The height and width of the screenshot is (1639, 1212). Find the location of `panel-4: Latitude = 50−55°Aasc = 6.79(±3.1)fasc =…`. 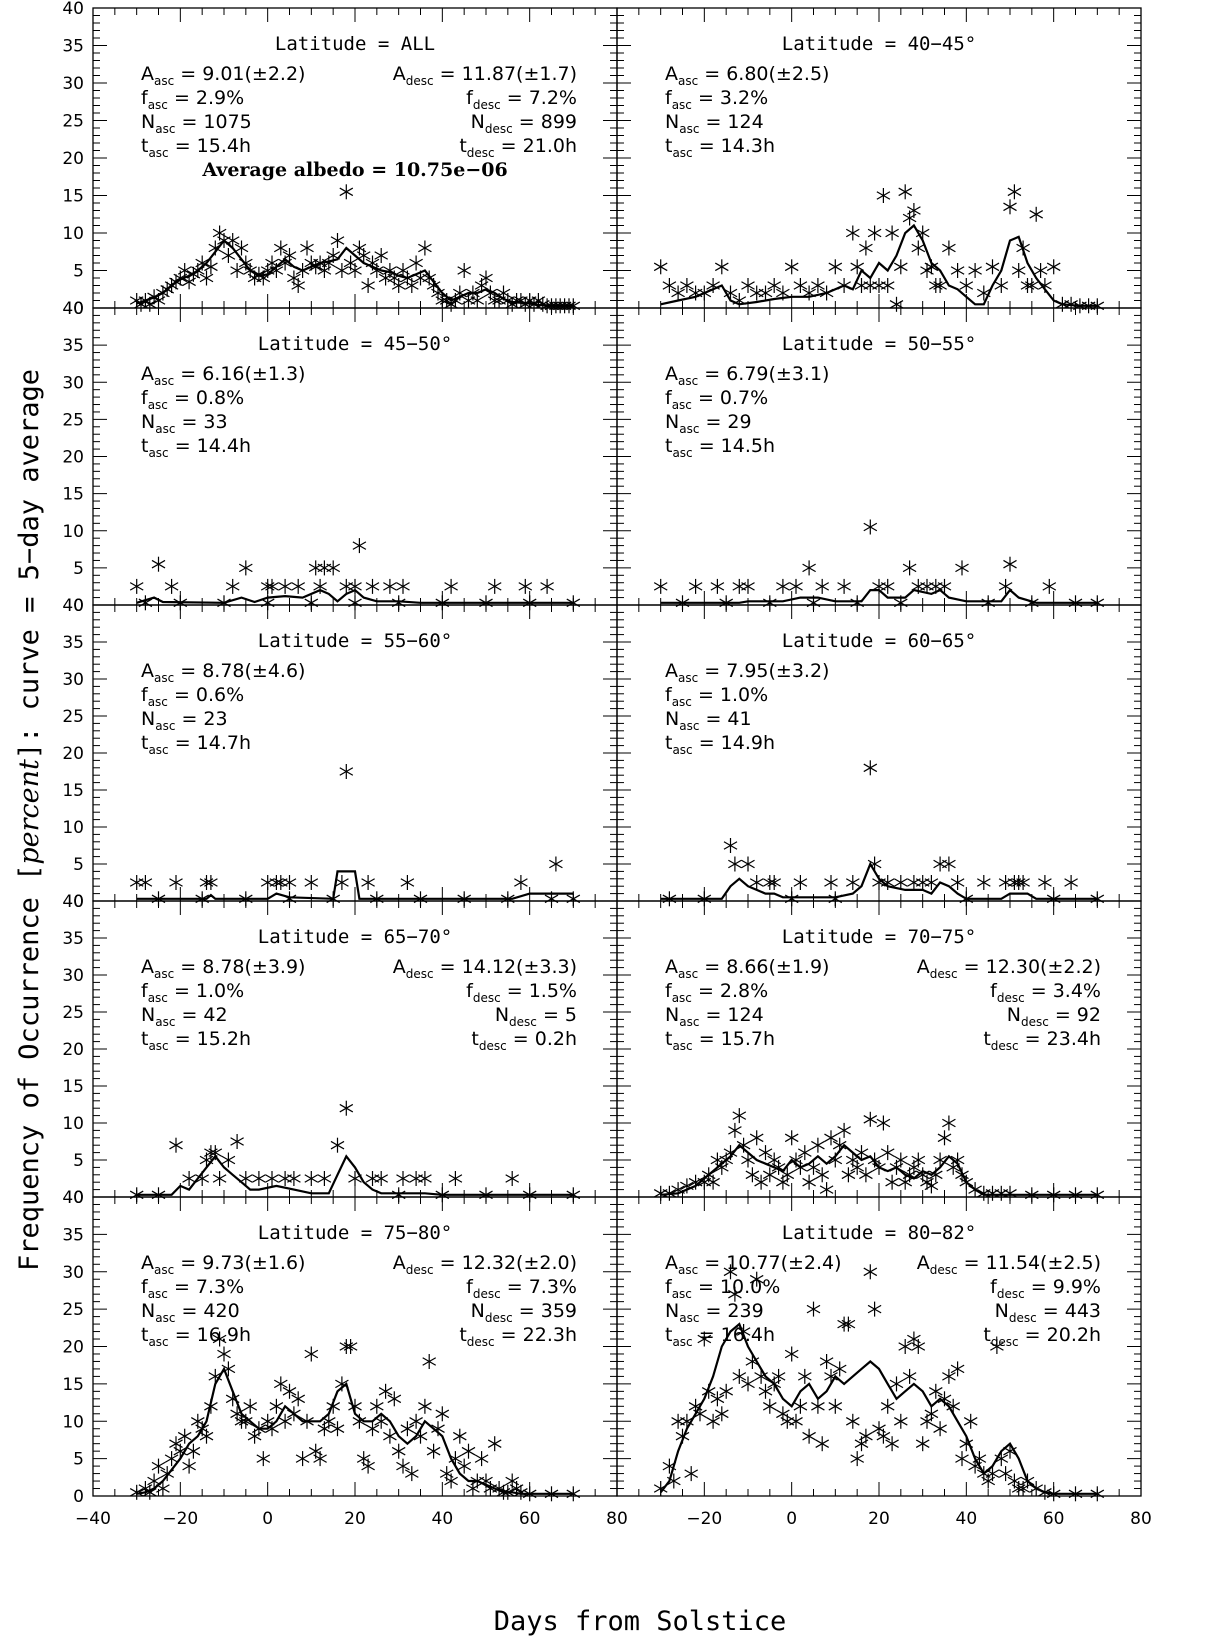

panel-4: Latitude = 50−55°Aasc = 6.79(±3.1)fasc =… is located at coordinates (879, 459).